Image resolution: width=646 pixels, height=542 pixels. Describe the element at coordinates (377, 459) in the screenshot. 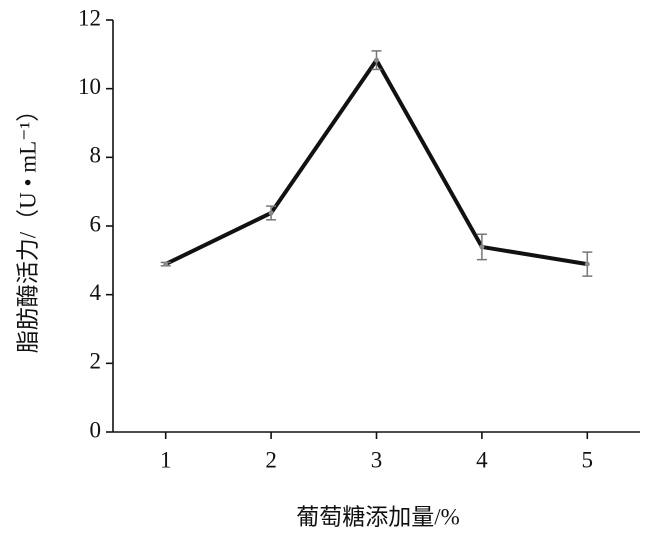

I see `x-tick-label: 3` at that location.